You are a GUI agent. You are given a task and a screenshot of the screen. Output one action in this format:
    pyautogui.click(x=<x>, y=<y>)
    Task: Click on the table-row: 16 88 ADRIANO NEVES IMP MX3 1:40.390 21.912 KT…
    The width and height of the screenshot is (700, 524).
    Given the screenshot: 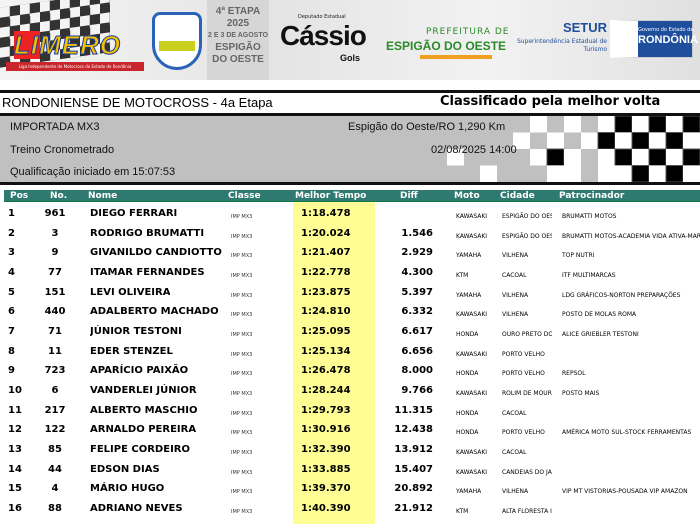 What is the action you would take?
    pyautogui.click(x=350, y=508)
    